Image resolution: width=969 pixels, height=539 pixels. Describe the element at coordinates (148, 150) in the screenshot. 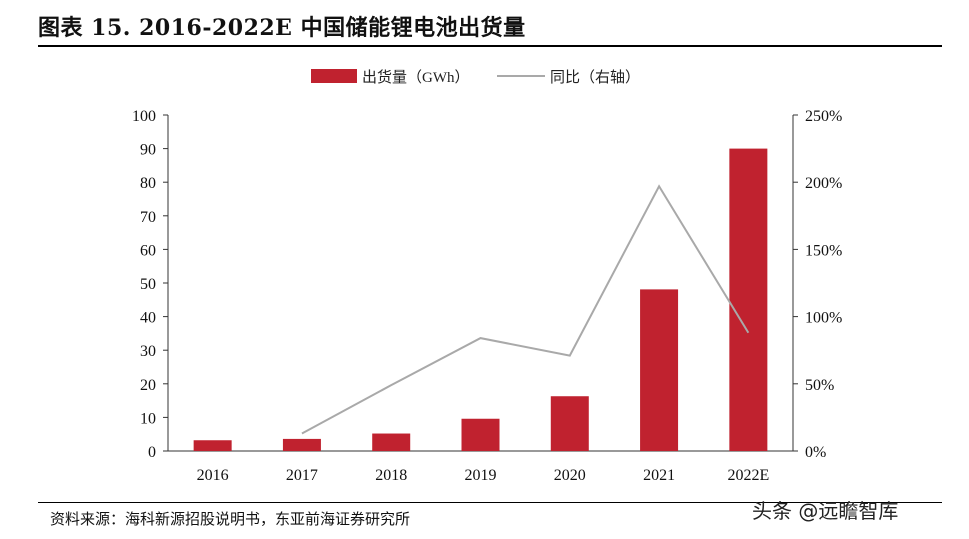

I see `left-axis-tick-label: 90` at that location.